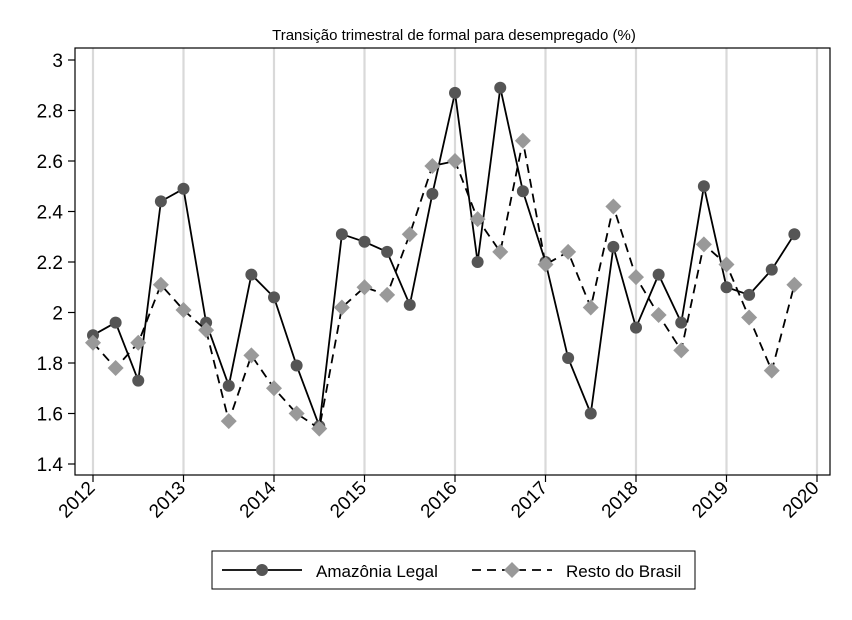 The height and width of the screenshot is (620, 852). I want to click on x-tick-label: 2017, so click(529, 500).